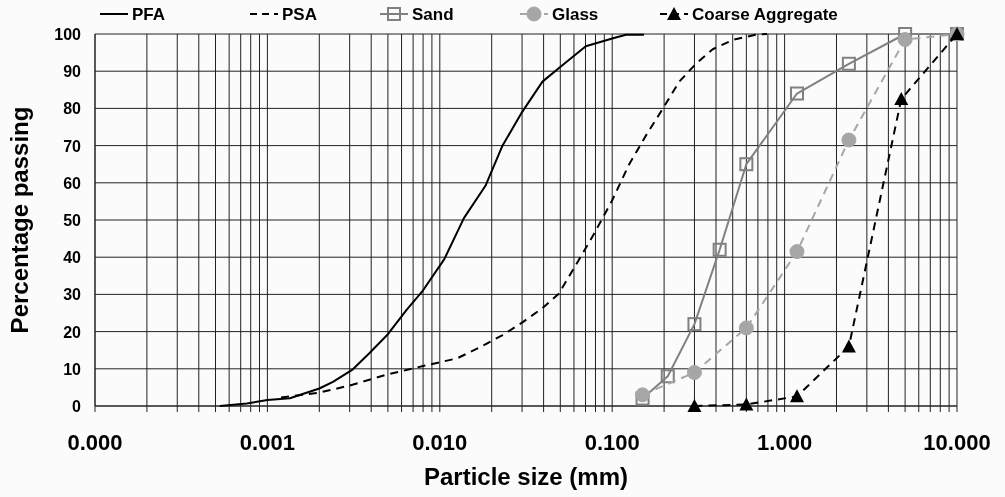  I want to click on x-axis-title: Particle size (mm), so click(526, 476).